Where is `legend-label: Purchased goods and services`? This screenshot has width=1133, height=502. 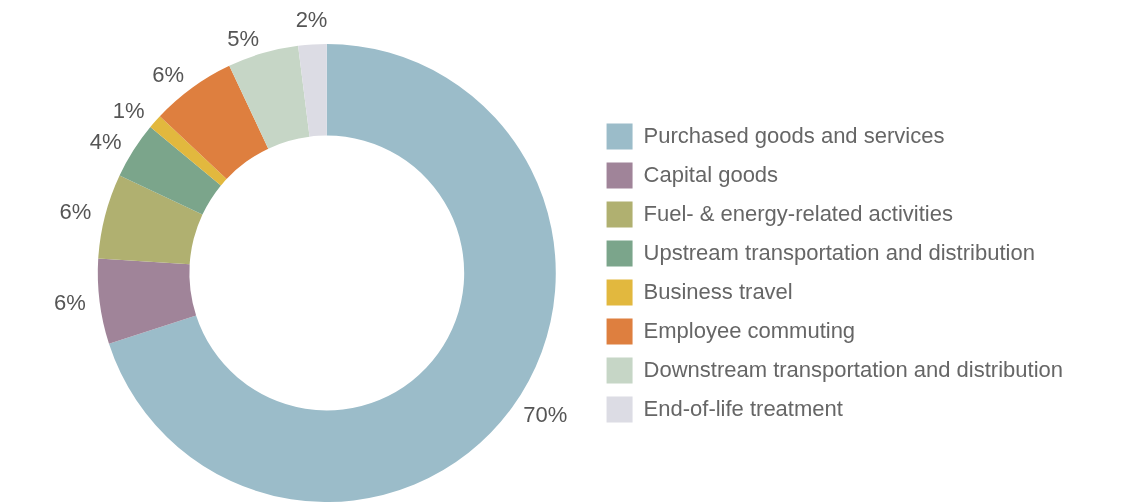 legend-label: Purchased goods and services is located at coordinates (794, 135).